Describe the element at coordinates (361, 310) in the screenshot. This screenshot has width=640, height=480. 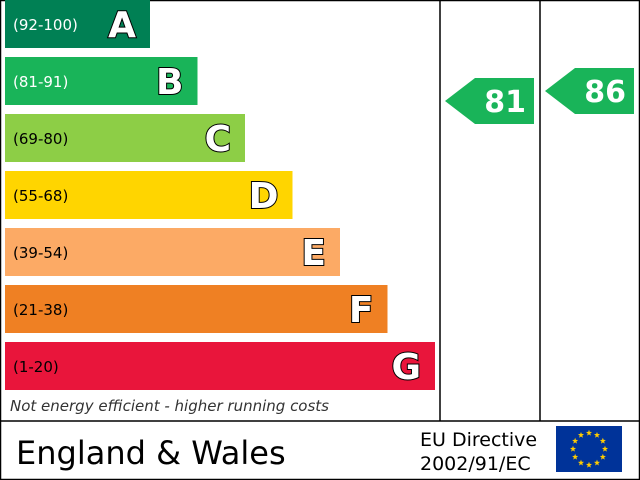
I see `band-letter-f: F` at that location.